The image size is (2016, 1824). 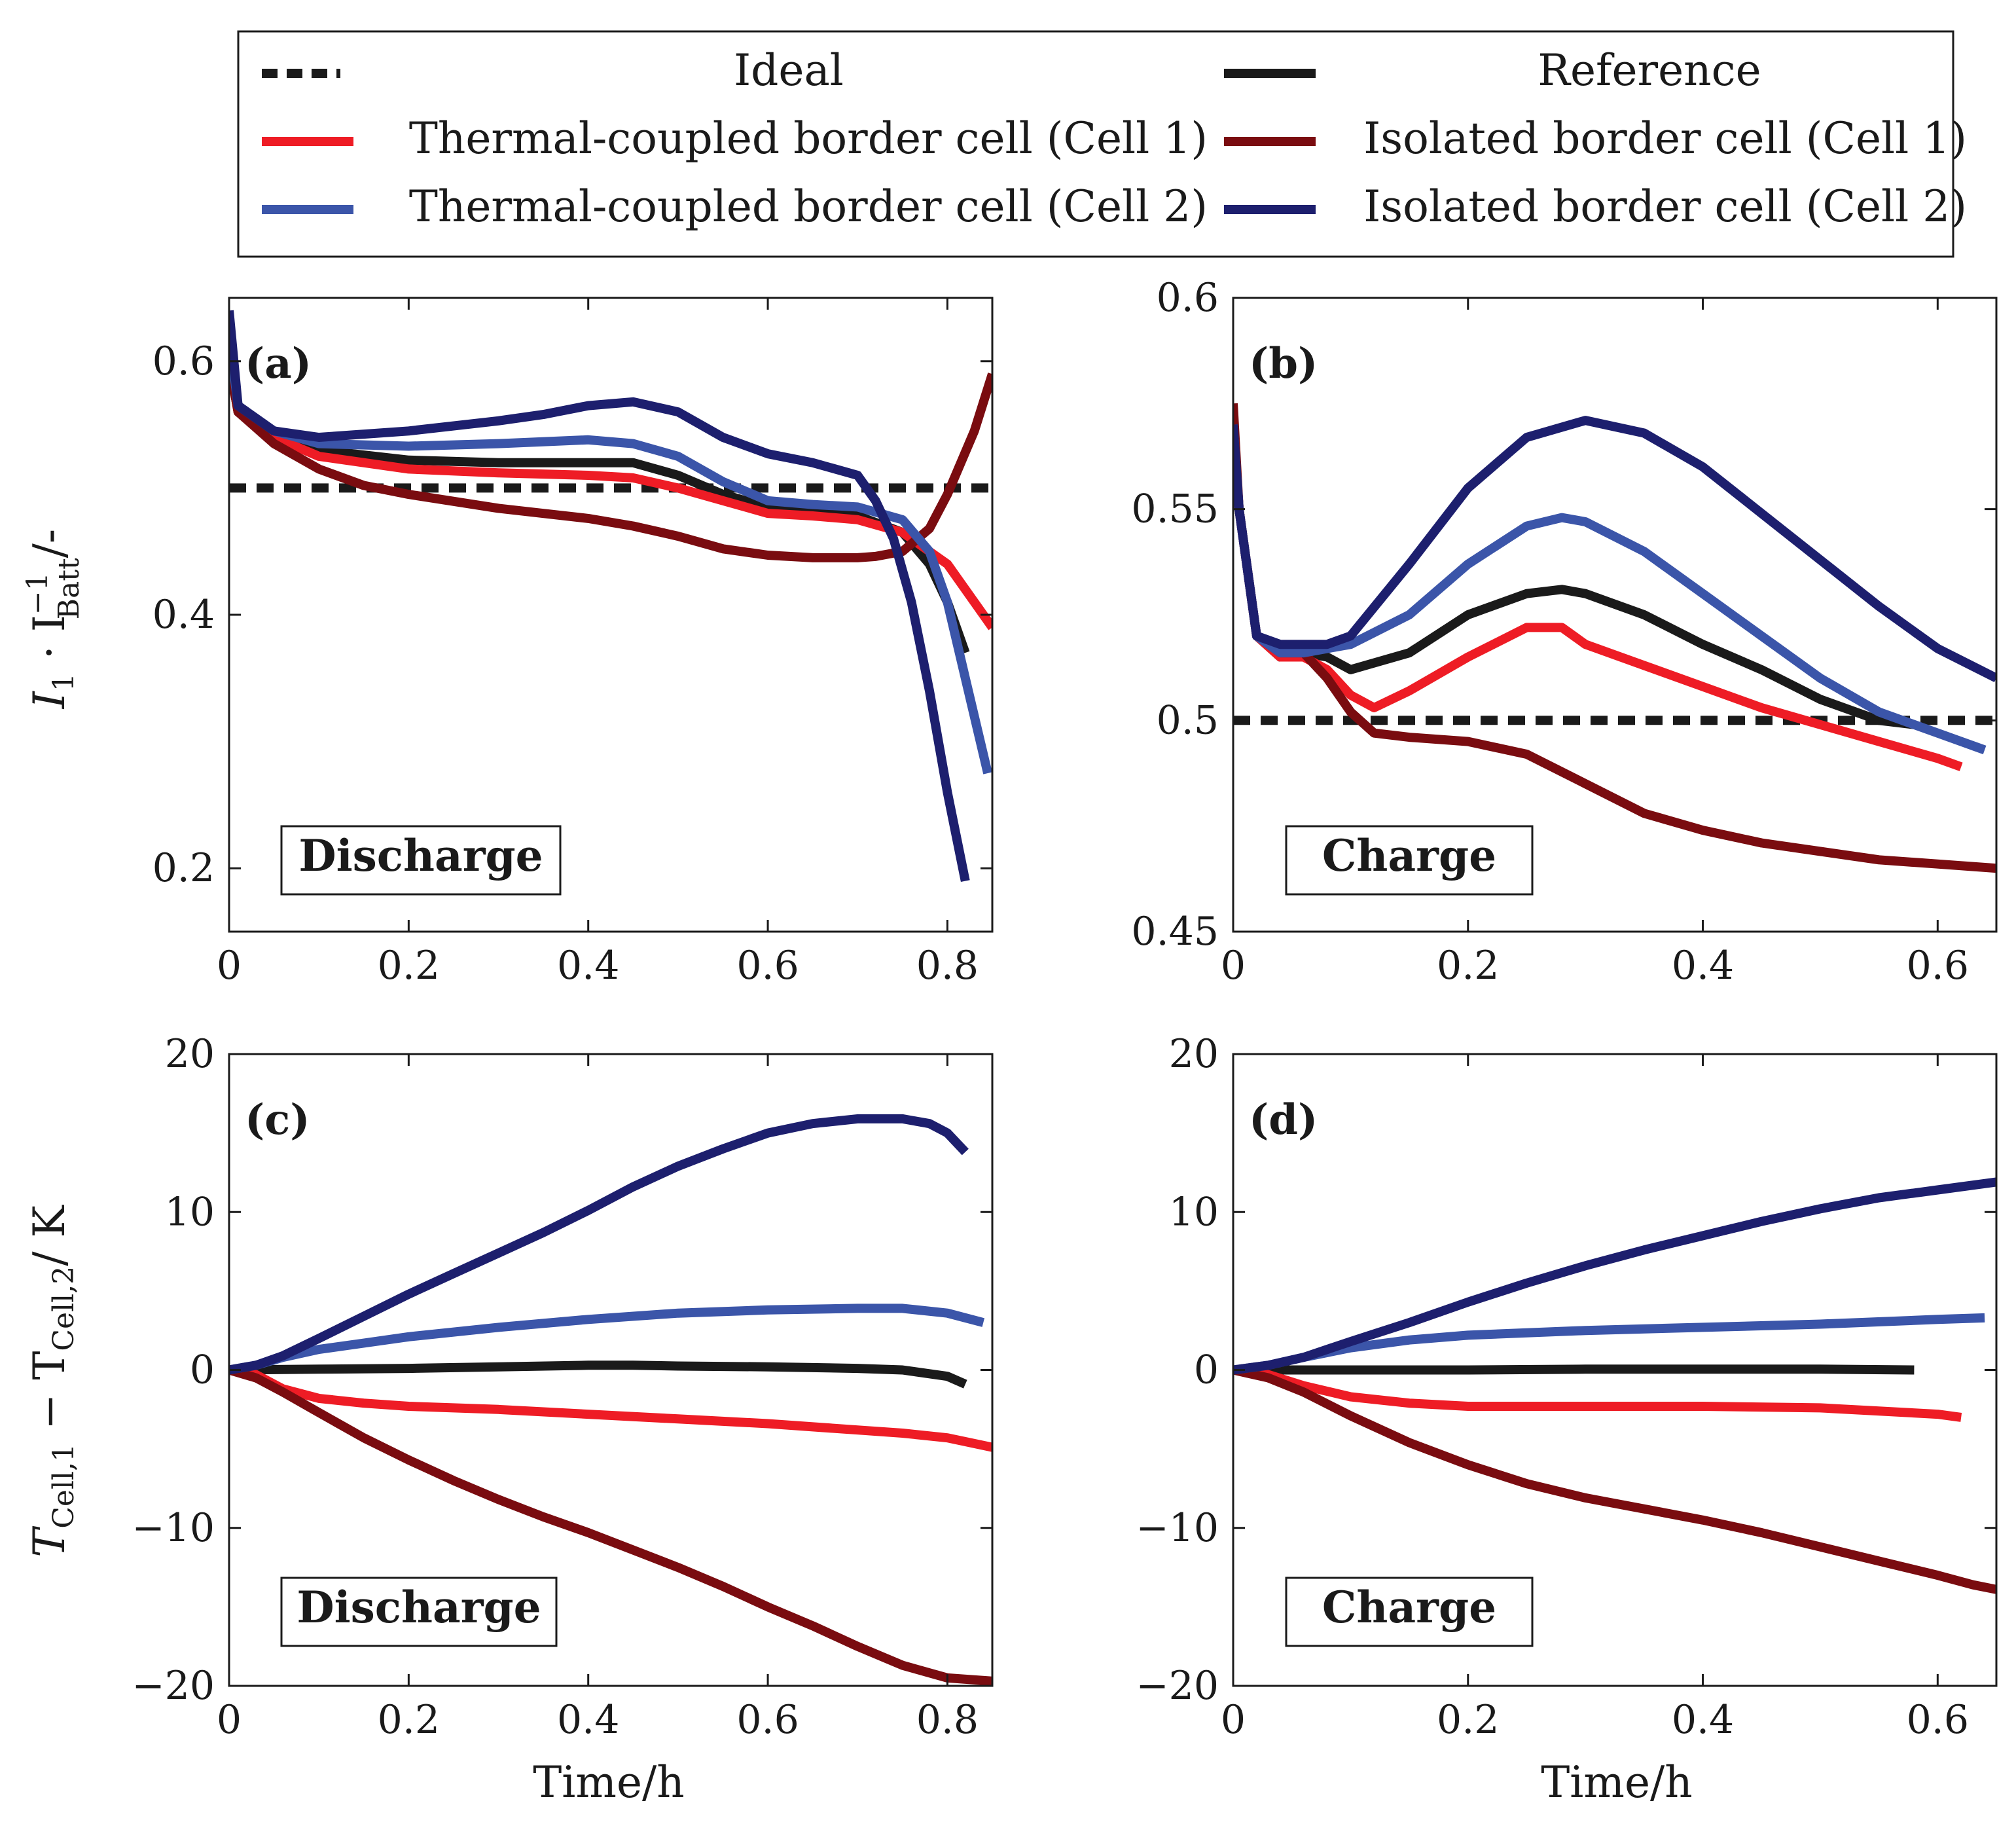 I want to click on legend-entry-thermal-cell2: Thermal-coupled border cell (Cell 2), so click(x=735, y=206).